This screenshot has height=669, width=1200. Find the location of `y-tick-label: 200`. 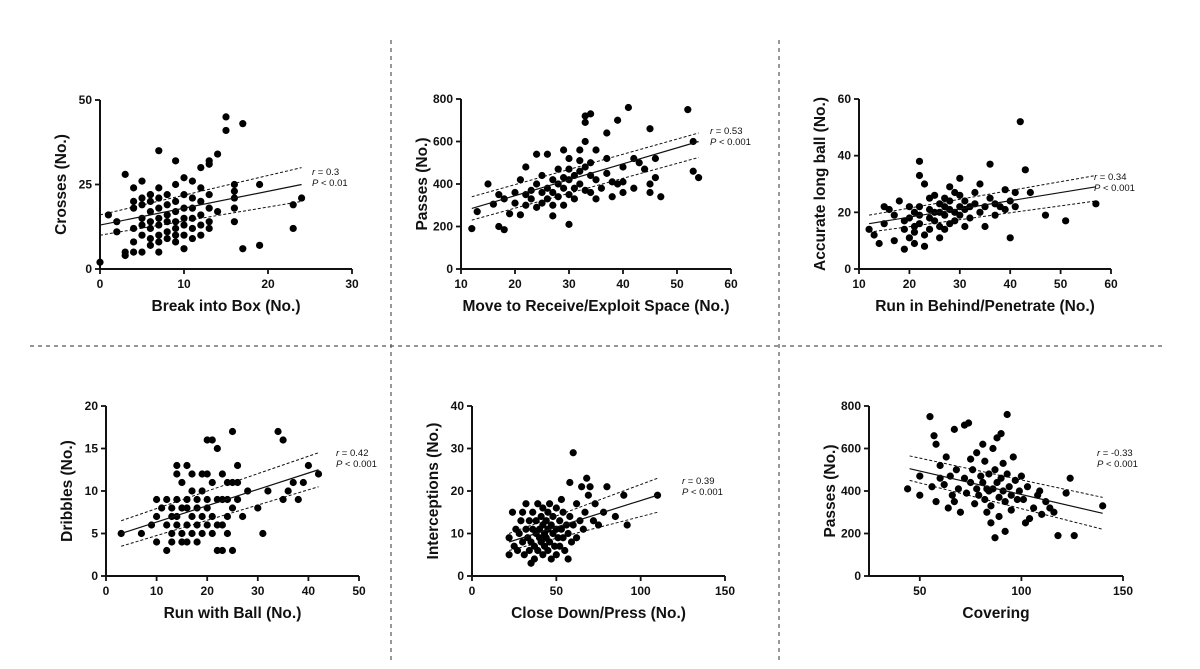

y-tick-label: 200 is located at coordinates (443, 227).